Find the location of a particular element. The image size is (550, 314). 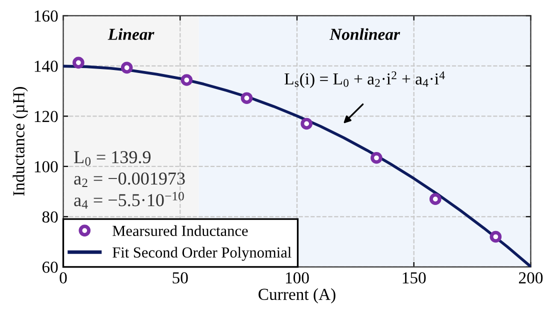

x-tick-label: 100 is located at coordinates (297, 278).